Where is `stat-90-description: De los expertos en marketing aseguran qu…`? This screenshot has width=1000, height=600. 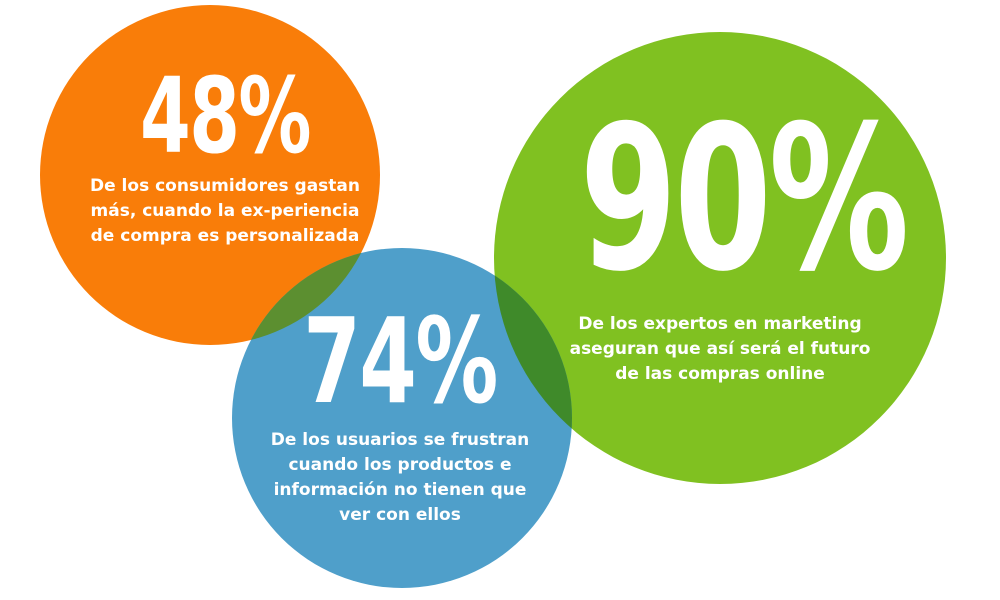
stat-90-description: De los expertos en marketing aseguran qu… is located at coordinates (720, 349).